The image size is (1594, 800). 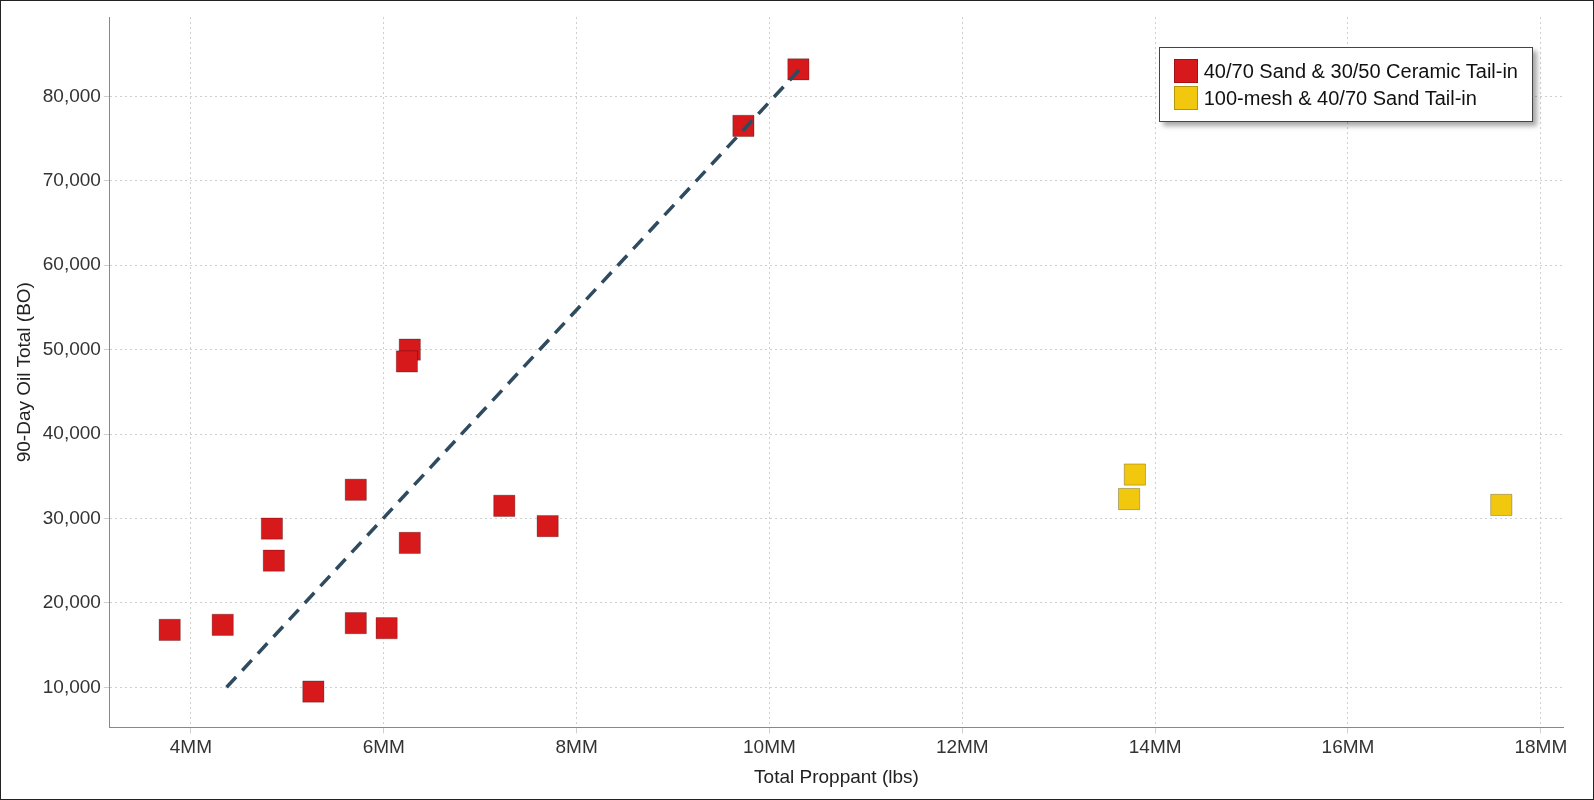 I want to click on x-tick-label: 10MM, so click(x=769, y=747).